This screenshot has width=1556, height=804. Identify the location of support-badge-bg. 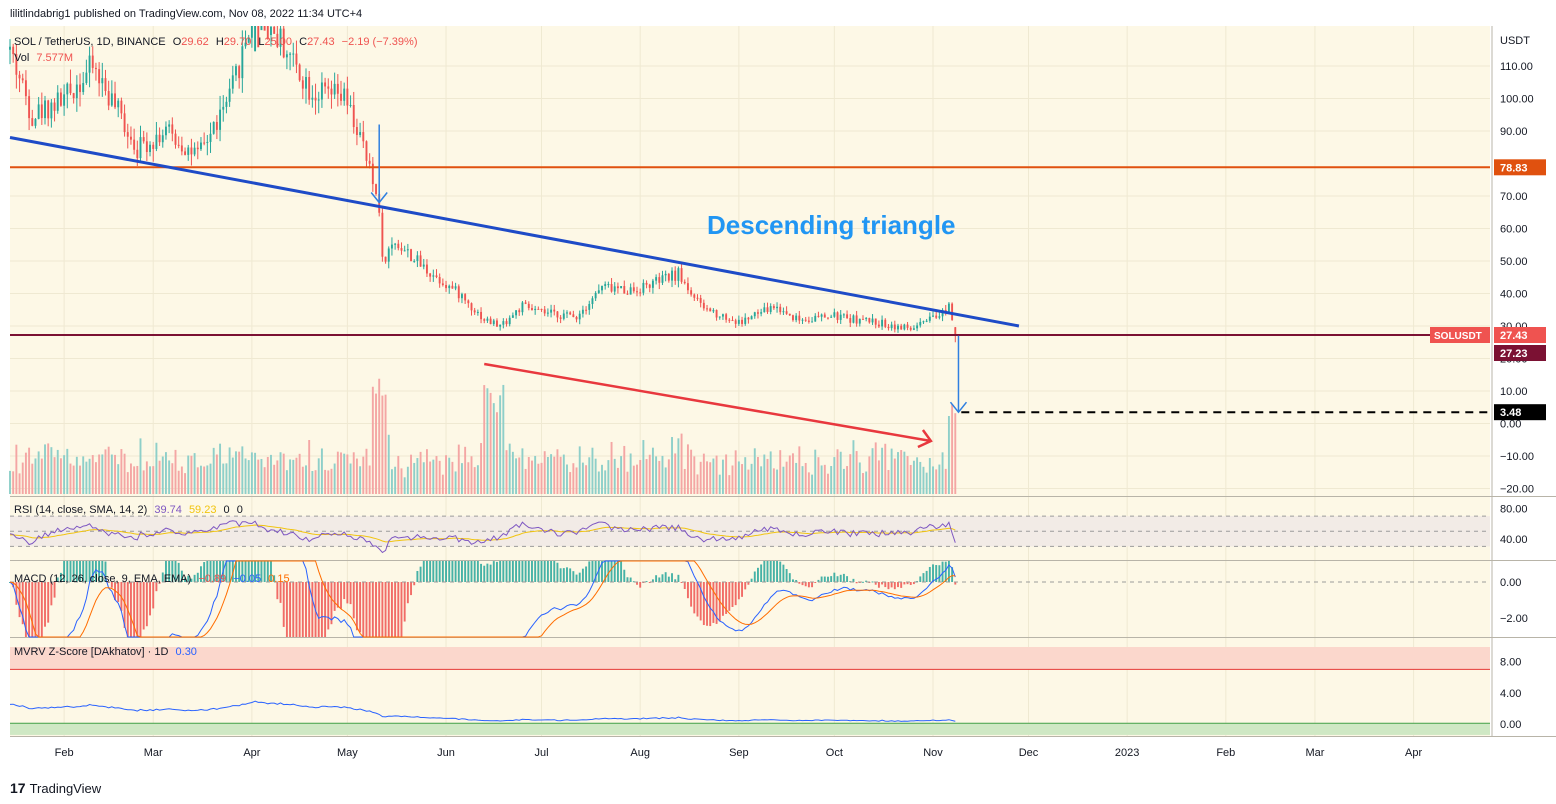
(1520, 353).